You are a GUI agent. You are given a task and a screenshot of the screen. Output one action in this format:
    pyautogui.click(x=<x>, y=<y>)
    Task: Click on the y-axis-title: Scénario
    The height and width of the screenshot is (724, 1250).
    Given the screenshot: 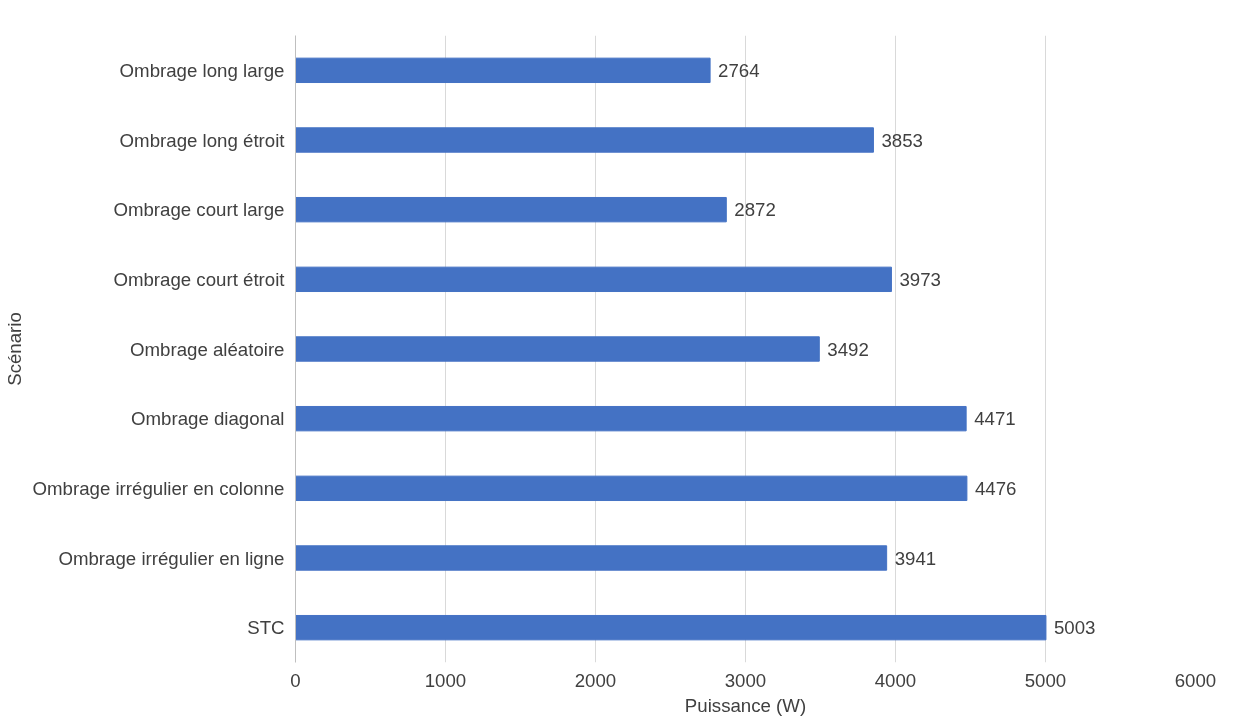 What is the action you would take?
    pyautogui.click(x=14, y=349)
    